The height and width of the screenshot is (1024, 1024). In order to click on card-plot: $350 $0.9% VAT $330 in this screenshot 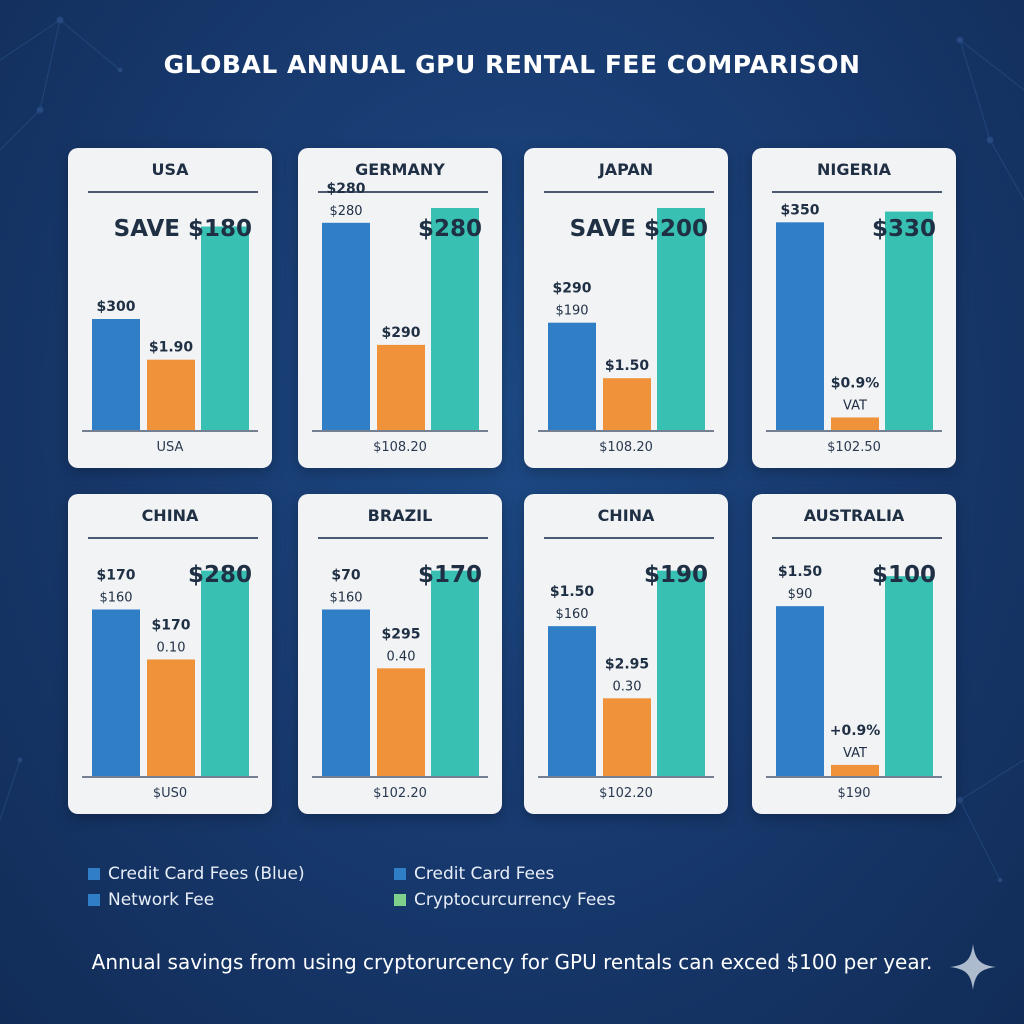, I will do `click(854, 317)`.